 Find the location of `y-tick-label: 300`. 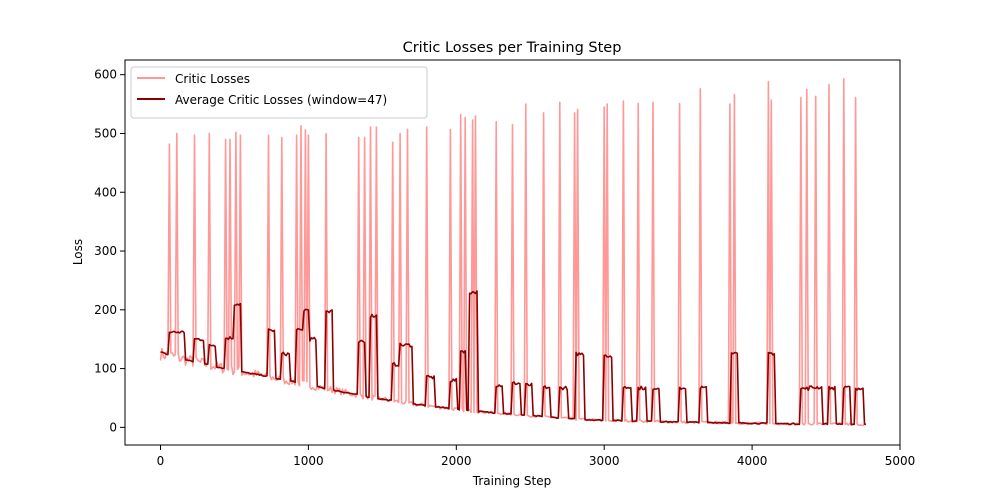

y-tick-label: 300 is located at coordinates (105, 251).